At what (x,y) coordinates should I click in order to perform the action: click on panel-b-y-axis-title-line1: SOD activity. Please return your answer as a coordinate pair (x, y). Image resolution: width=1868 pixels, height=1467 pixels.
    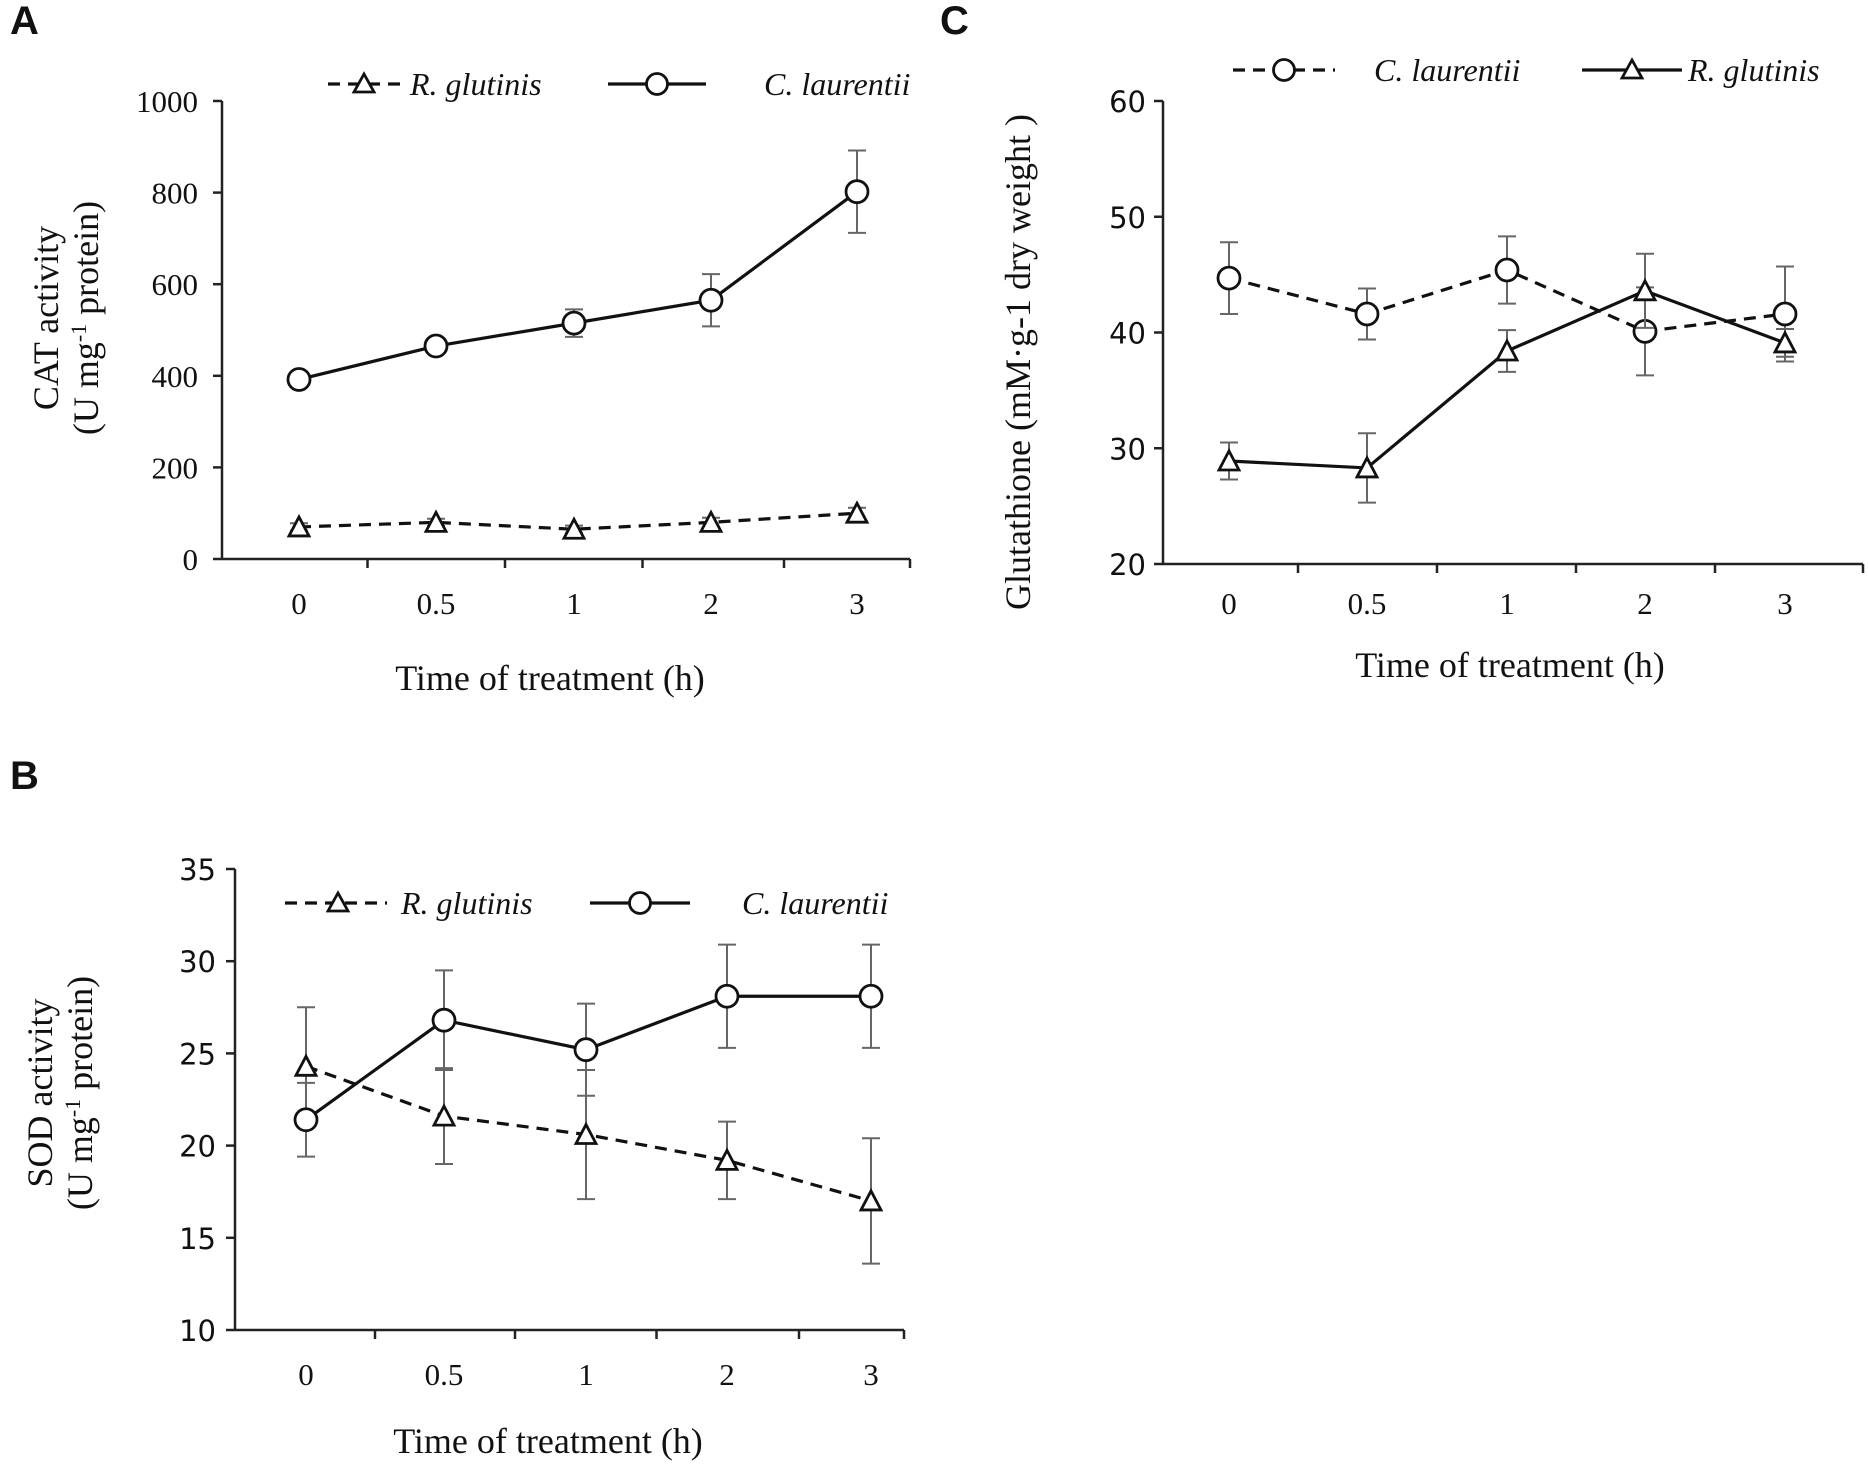
    Looking at the image, I should click on (40, 1093).